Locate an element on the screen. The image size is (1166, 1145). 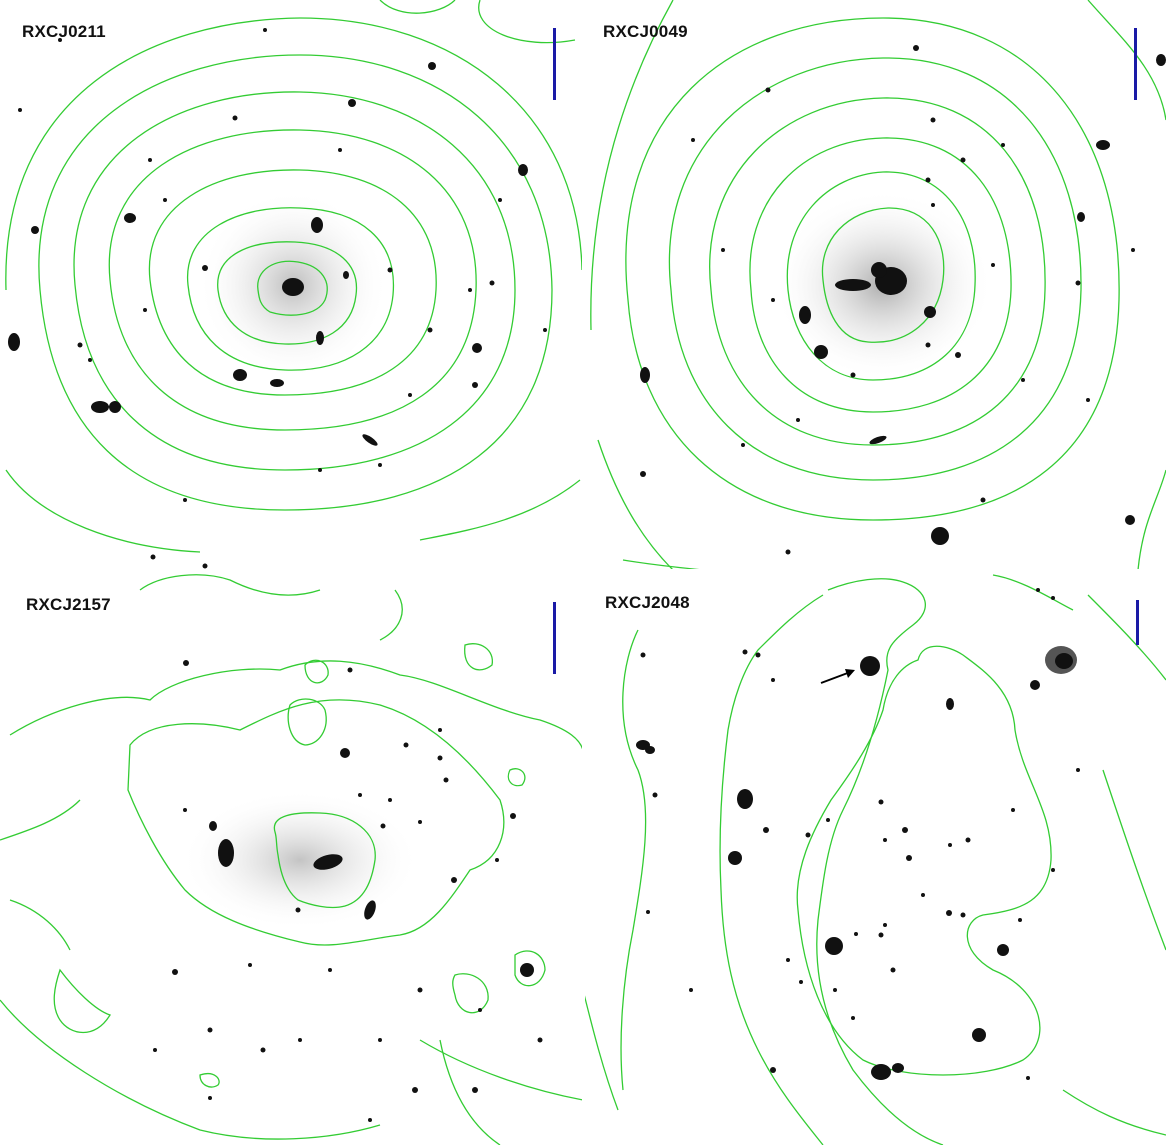
panel-divider-horizontal is located at coordinates (583, 570).